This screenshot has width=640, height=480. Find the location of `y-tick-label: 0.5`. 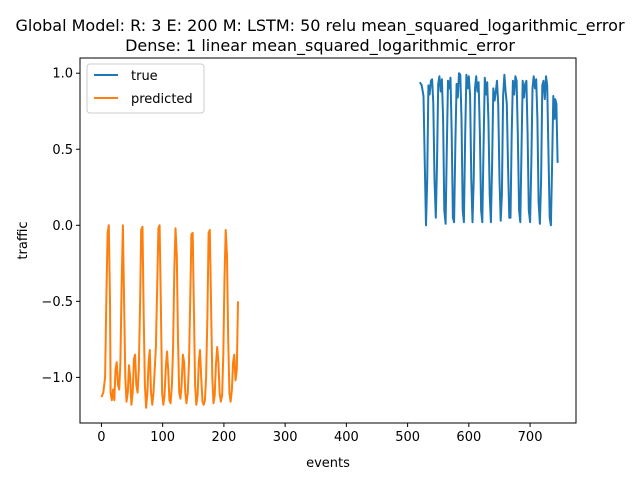

y-tick-label: 0.5 is located at coordinates (62, 150).